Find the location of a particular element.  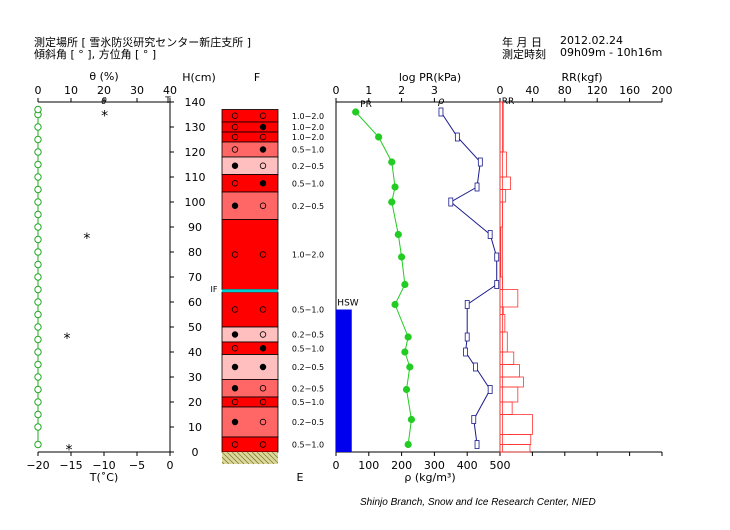

height-tick-label: 10 is located at coordinates (195, 427).